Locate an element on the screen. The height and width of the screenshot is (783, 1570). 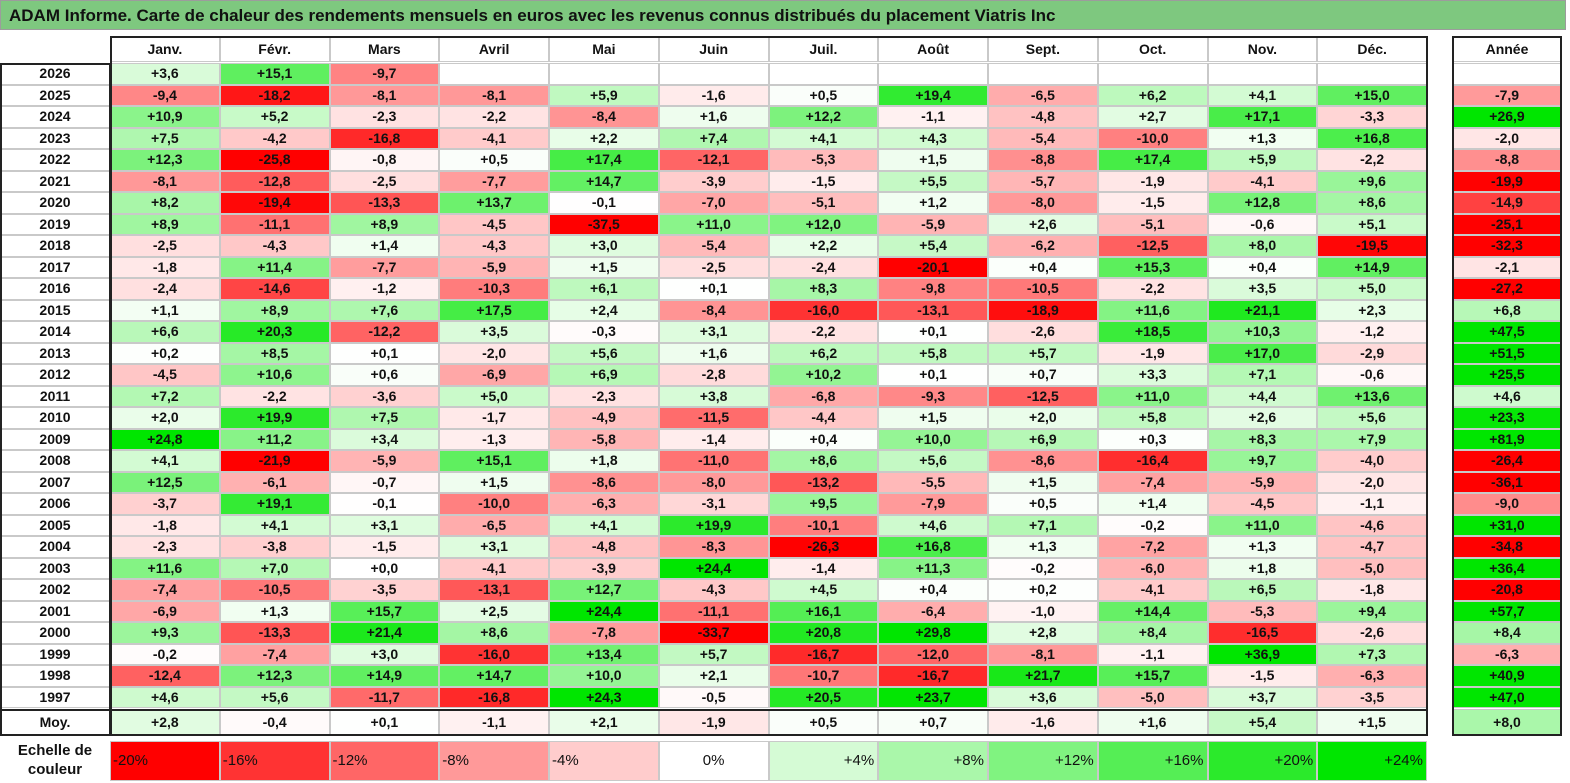
heatmap-cell: -16,4 is located at coordinates (1152, 461).